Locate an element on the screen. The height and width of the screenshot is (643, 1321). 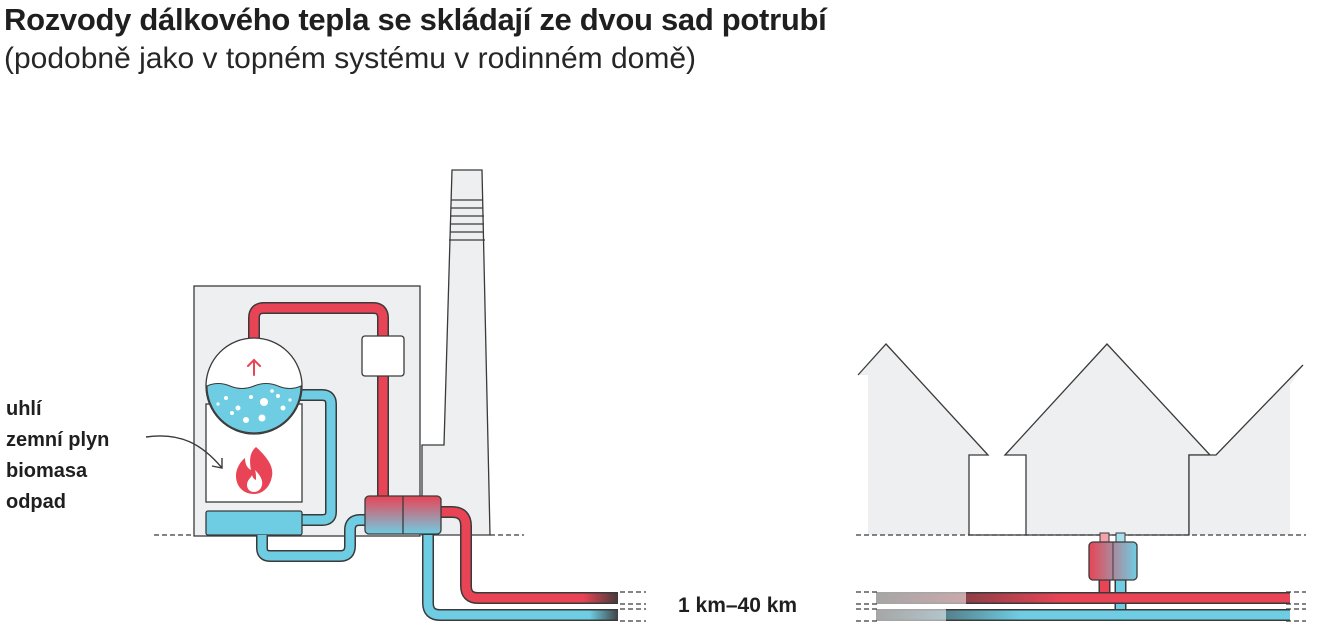
fuel-item-coal: uhlí is located at coordinates (24, 409).